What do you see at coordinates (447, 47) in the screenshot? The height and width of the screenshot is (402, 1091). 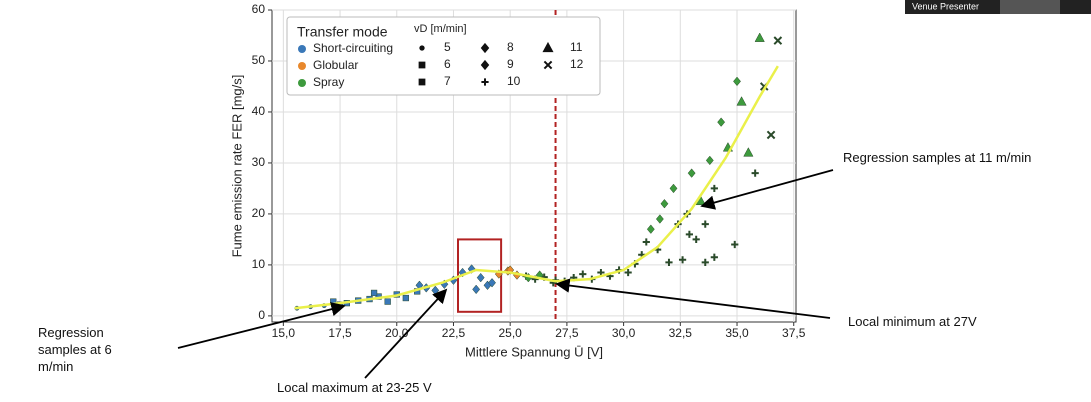 I see `legend-label: 5` at bounding box center [447, 47].